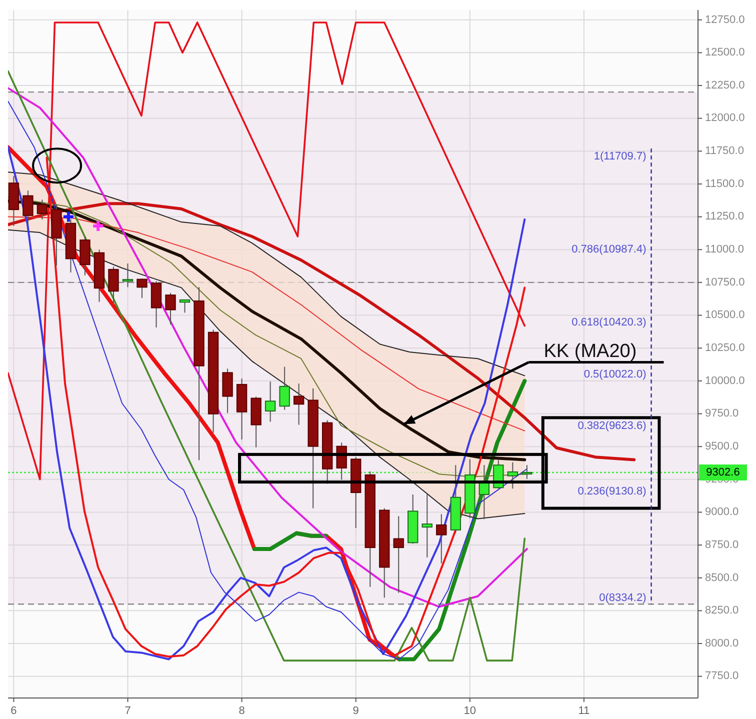 The image size is (756, 719). Describe the element at coordinates (725, 52) in the screenshot. I see `y-tick-label: 12500.0` at that location.